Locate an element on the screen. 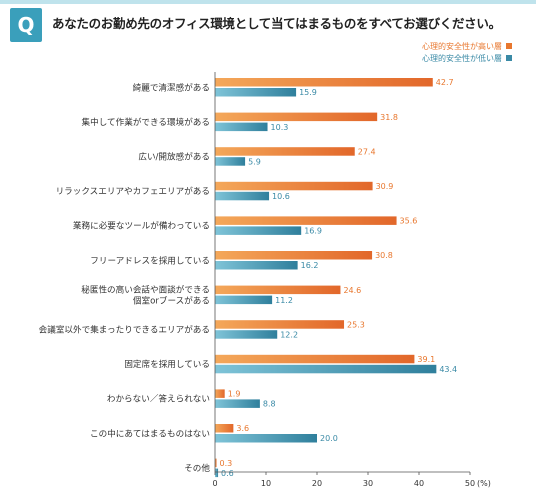 The width and height of the screenshot is (536, 501). x-tick-label-1: 10 is located at coordinates (266, 483).